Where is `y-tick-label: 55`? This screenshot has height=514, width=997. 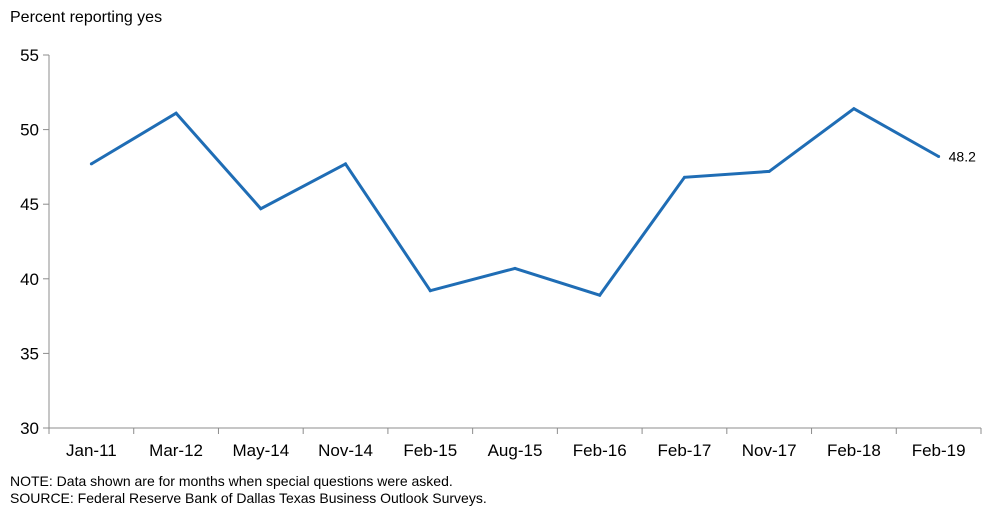 y-tick-label: 55 is located at coordinates (29, 55).